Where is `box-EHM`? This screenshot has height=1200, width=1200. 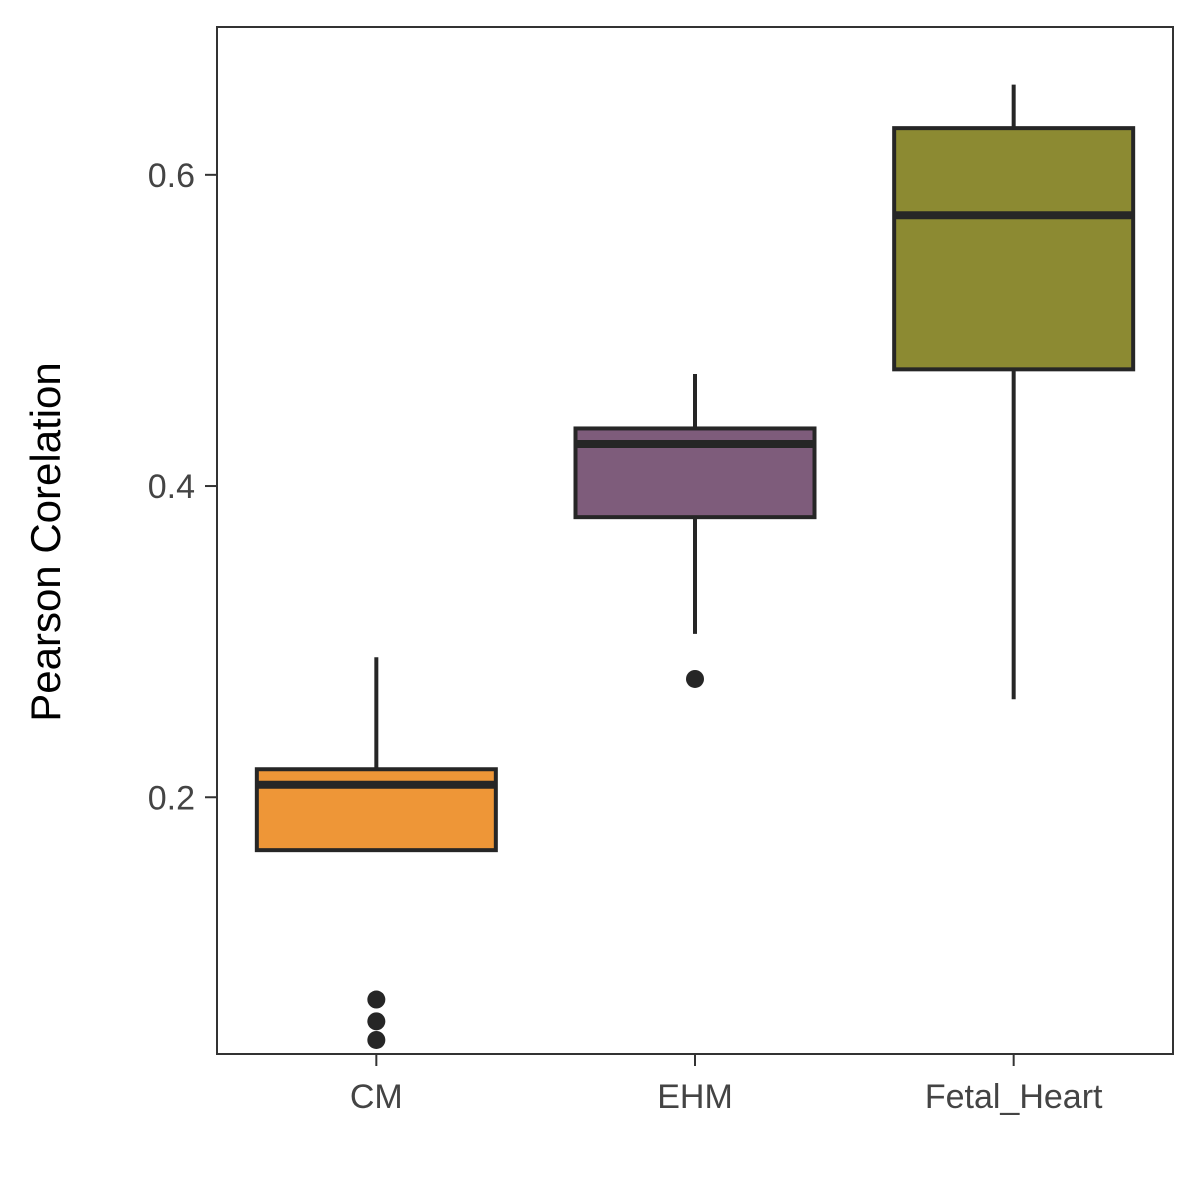
box-EHM is located at coordinates (695, 531).